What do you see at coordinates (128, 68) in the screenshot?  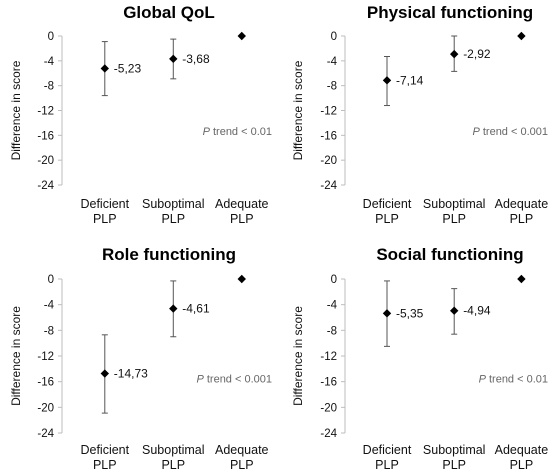 I see `data-label: -5,23` at bounding box center [128, 68].